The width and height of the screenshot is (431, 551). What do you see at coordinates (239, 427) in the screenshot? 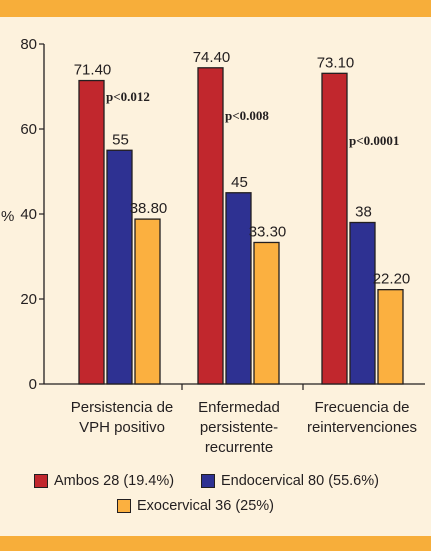
I see `x-category-label: persistente-` at bounding box center [239, 427].